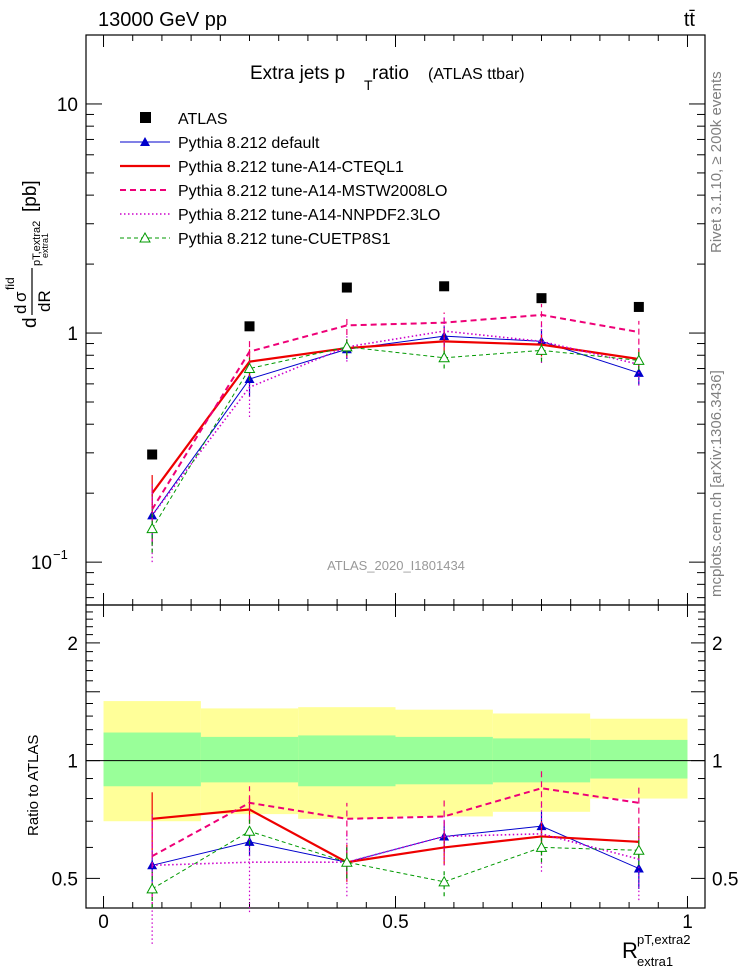 The image size is (746, 972). Describe the element at coordinates (72, 644) in the screenshot. I see `ratio-y-tick-label: 2` at that location.